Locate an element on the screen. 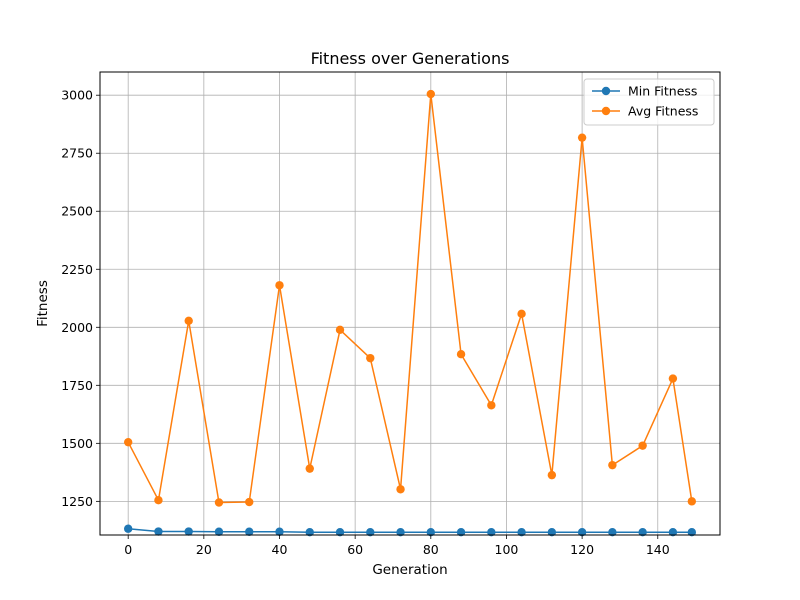 The image size is (800, 600). x-tick-label: 40 is located at coordinates (280, 549).